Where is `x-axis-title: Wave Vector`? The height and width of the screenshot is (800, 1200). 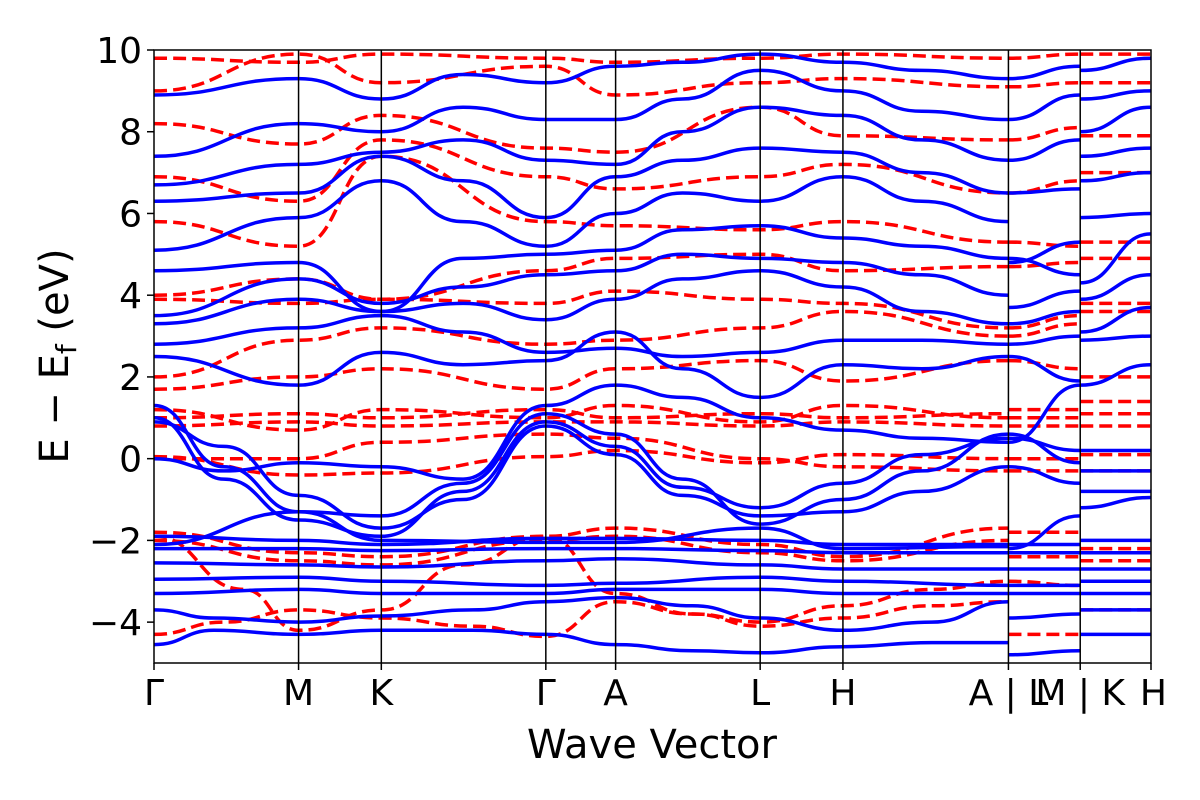 x-axis-title: Wave Vector is located at coordinates (652, 745).